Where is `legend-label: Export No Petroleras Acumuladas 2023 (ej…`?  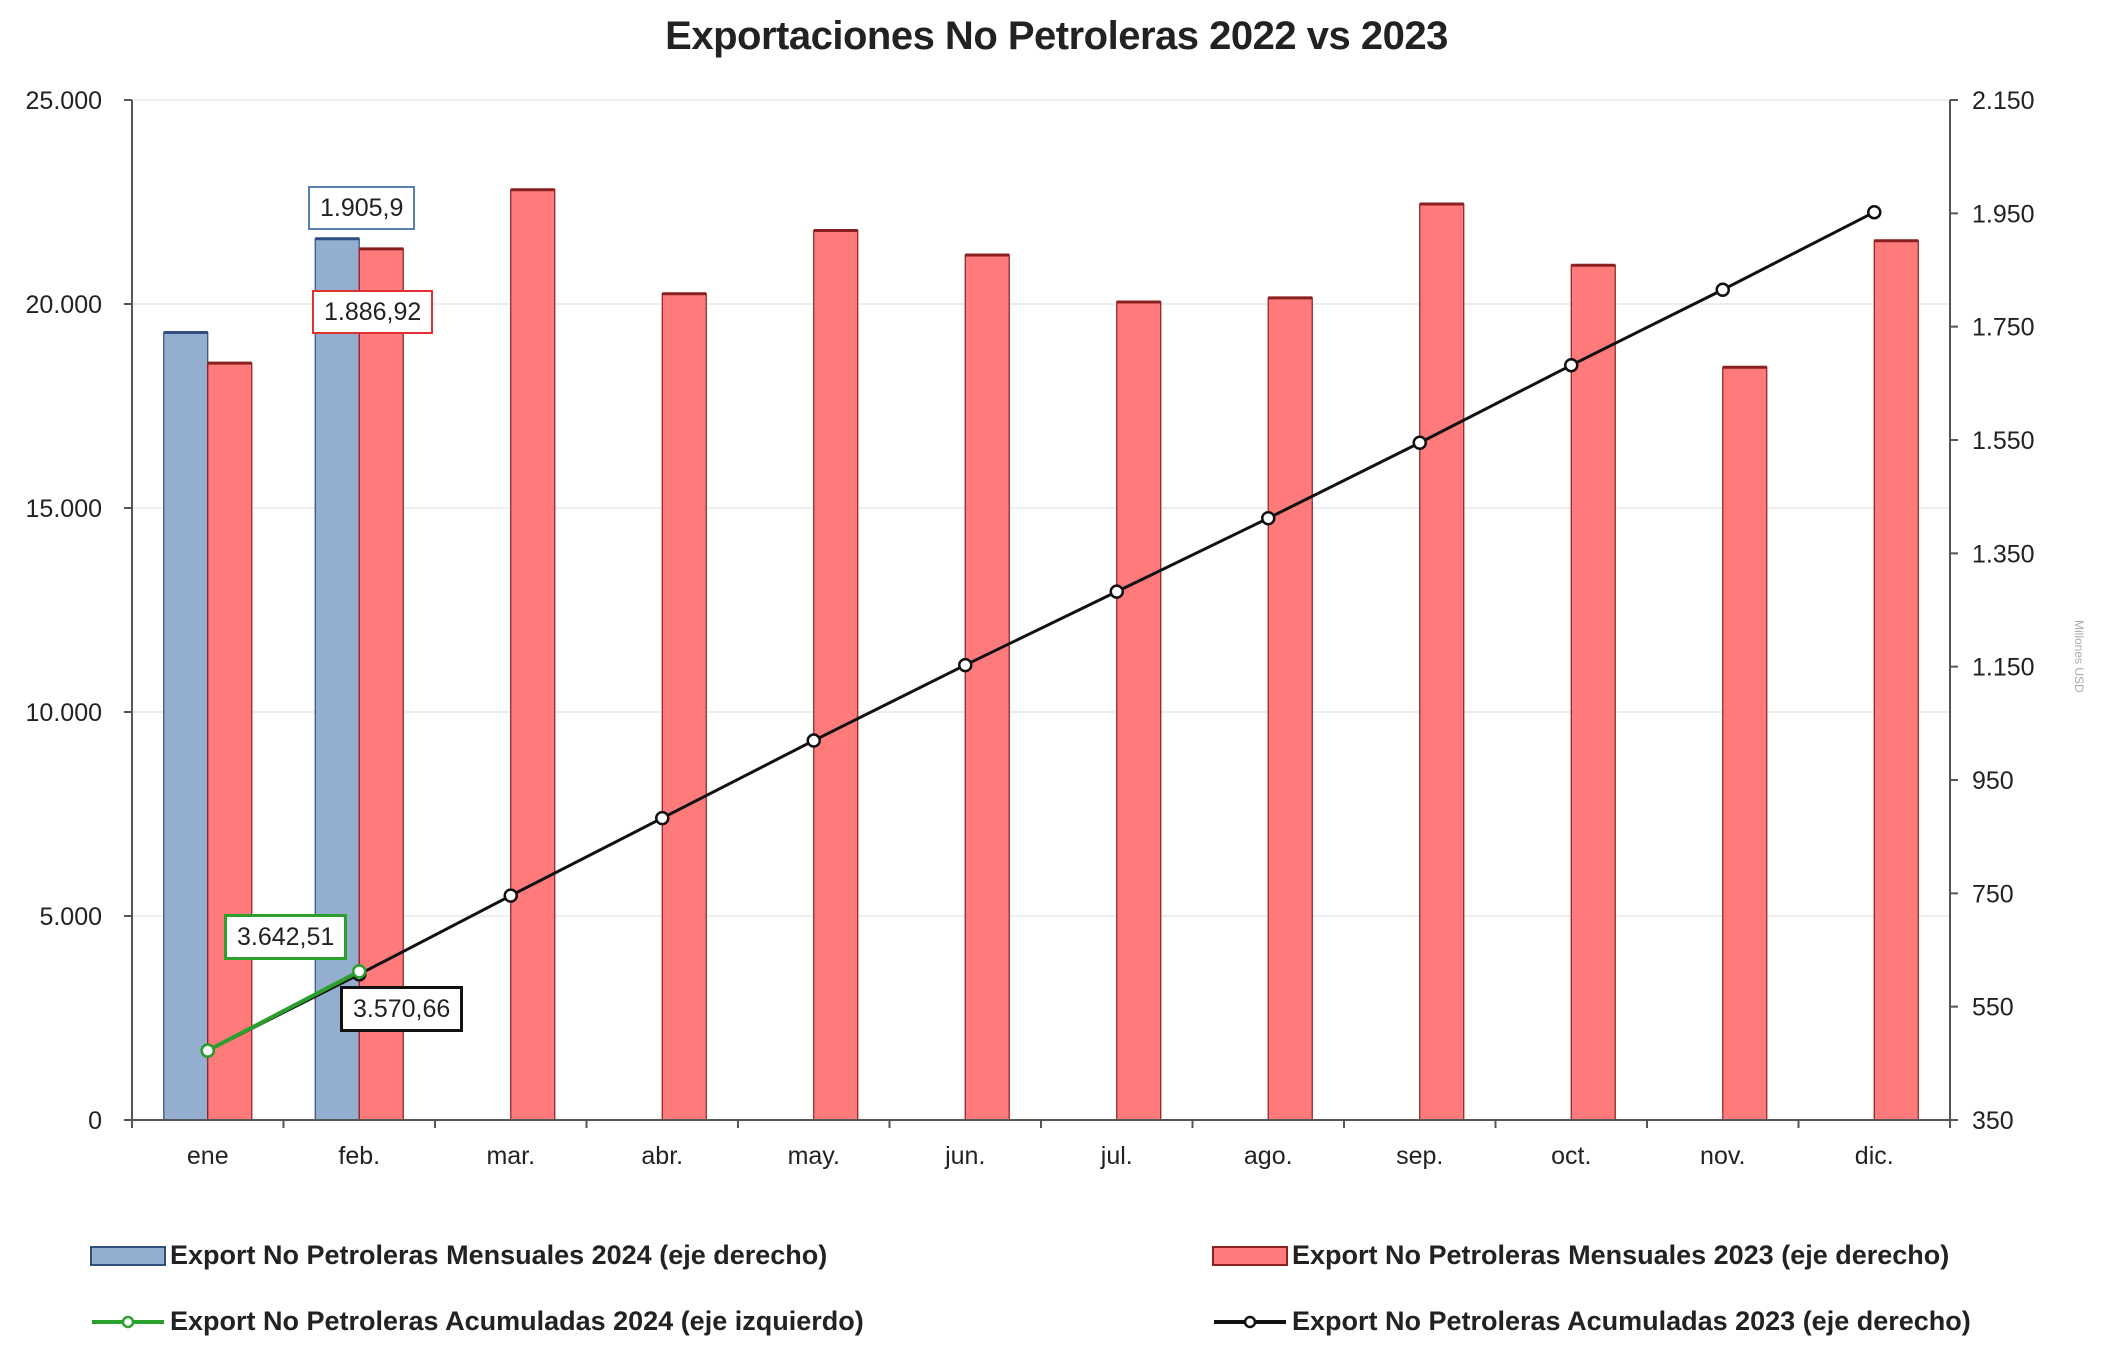
legend-label: Export No Petroleras Acumuladas 2023 (ej… is located at coordinates (1631, 1321).